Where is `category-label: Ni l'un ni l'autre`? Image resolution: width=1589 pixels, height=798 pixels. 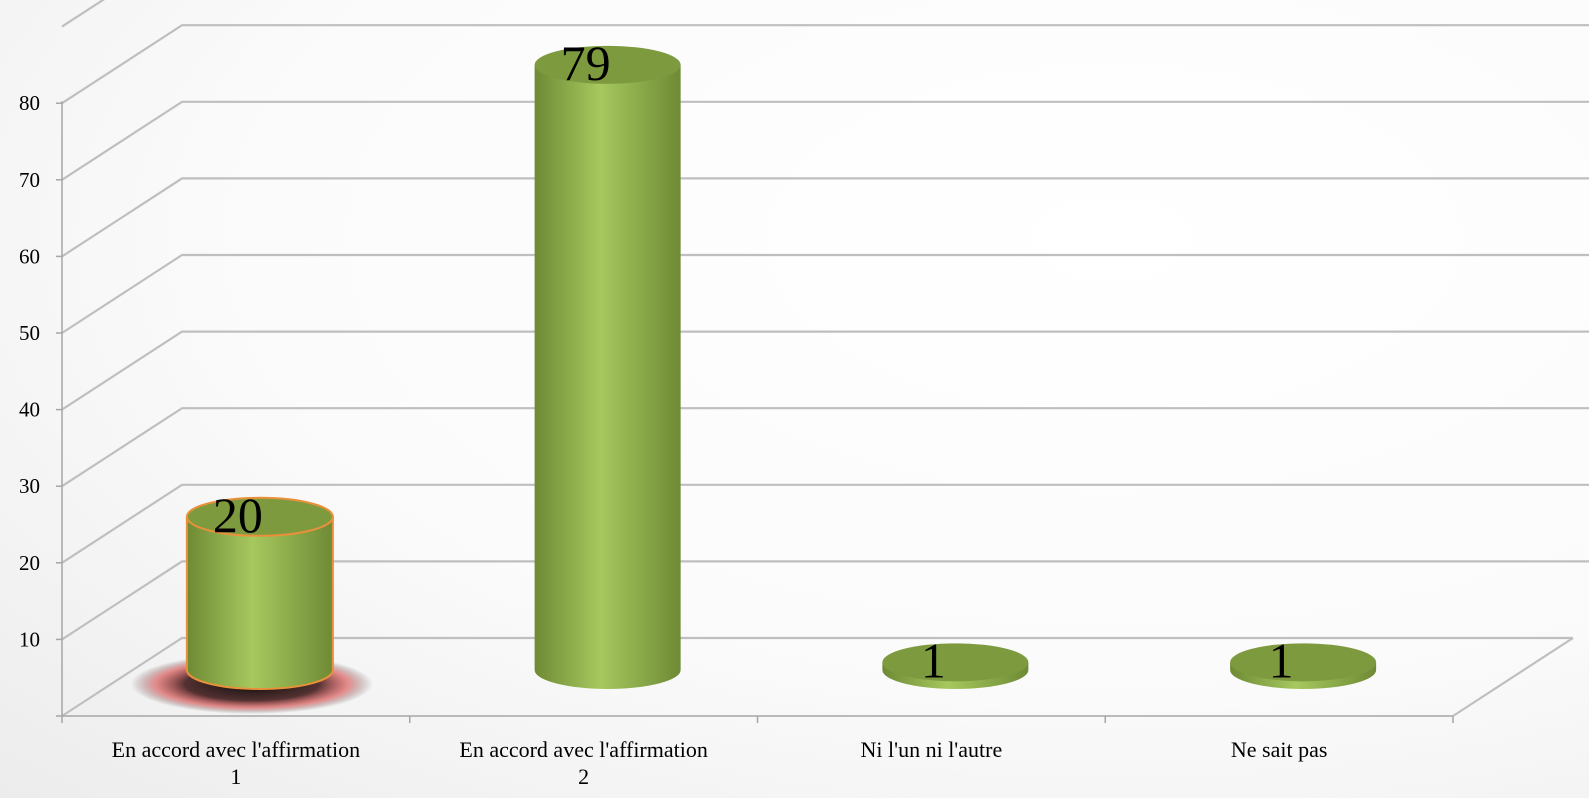
category-label: Ni l'un ni l'autre is located at coordinates (932, 749).